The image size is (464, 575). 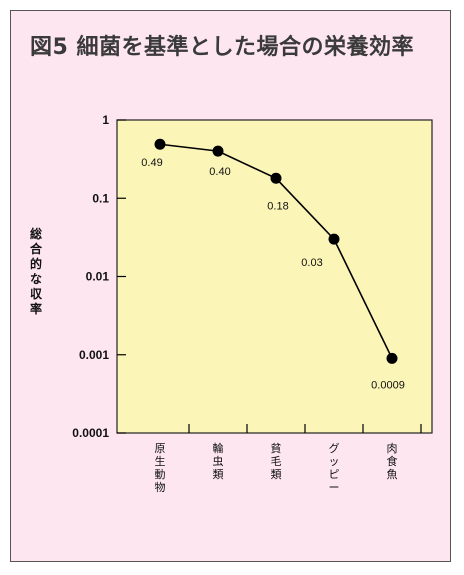 What do you see at coordinates (222, 47) in the screenshot?
I see `chart-title: 図5 細菌を基準とした場合の栄養効率` at bounding box center [222, 47].